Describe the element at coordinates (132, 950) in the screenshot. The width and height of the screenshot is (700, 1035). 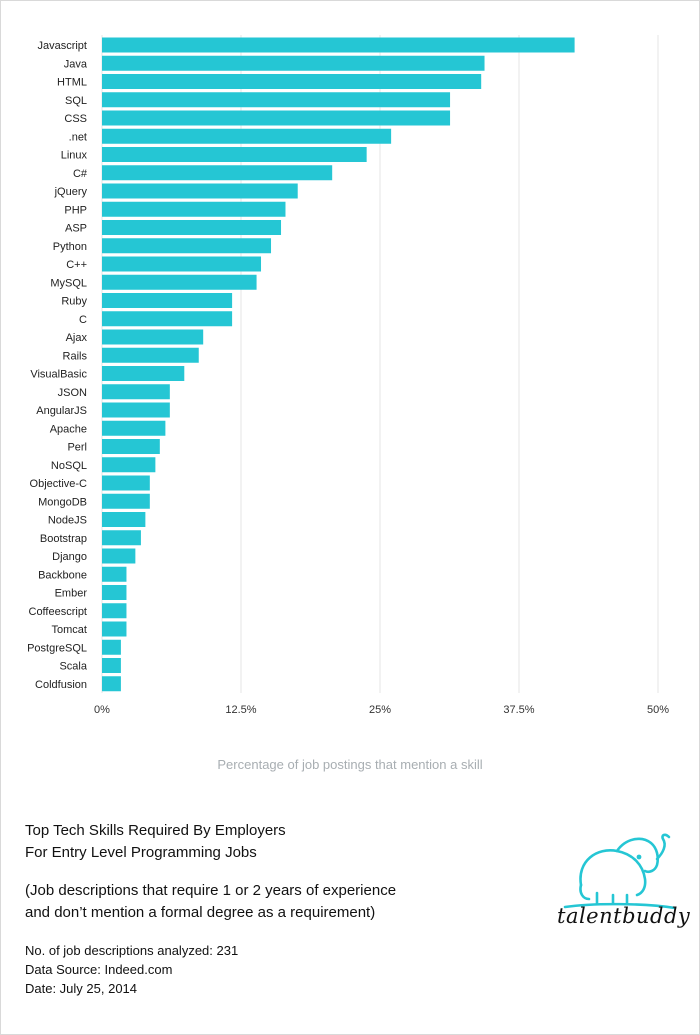
I see `analyzed-count: No. of job descriptions analyzed: 231` at that location.